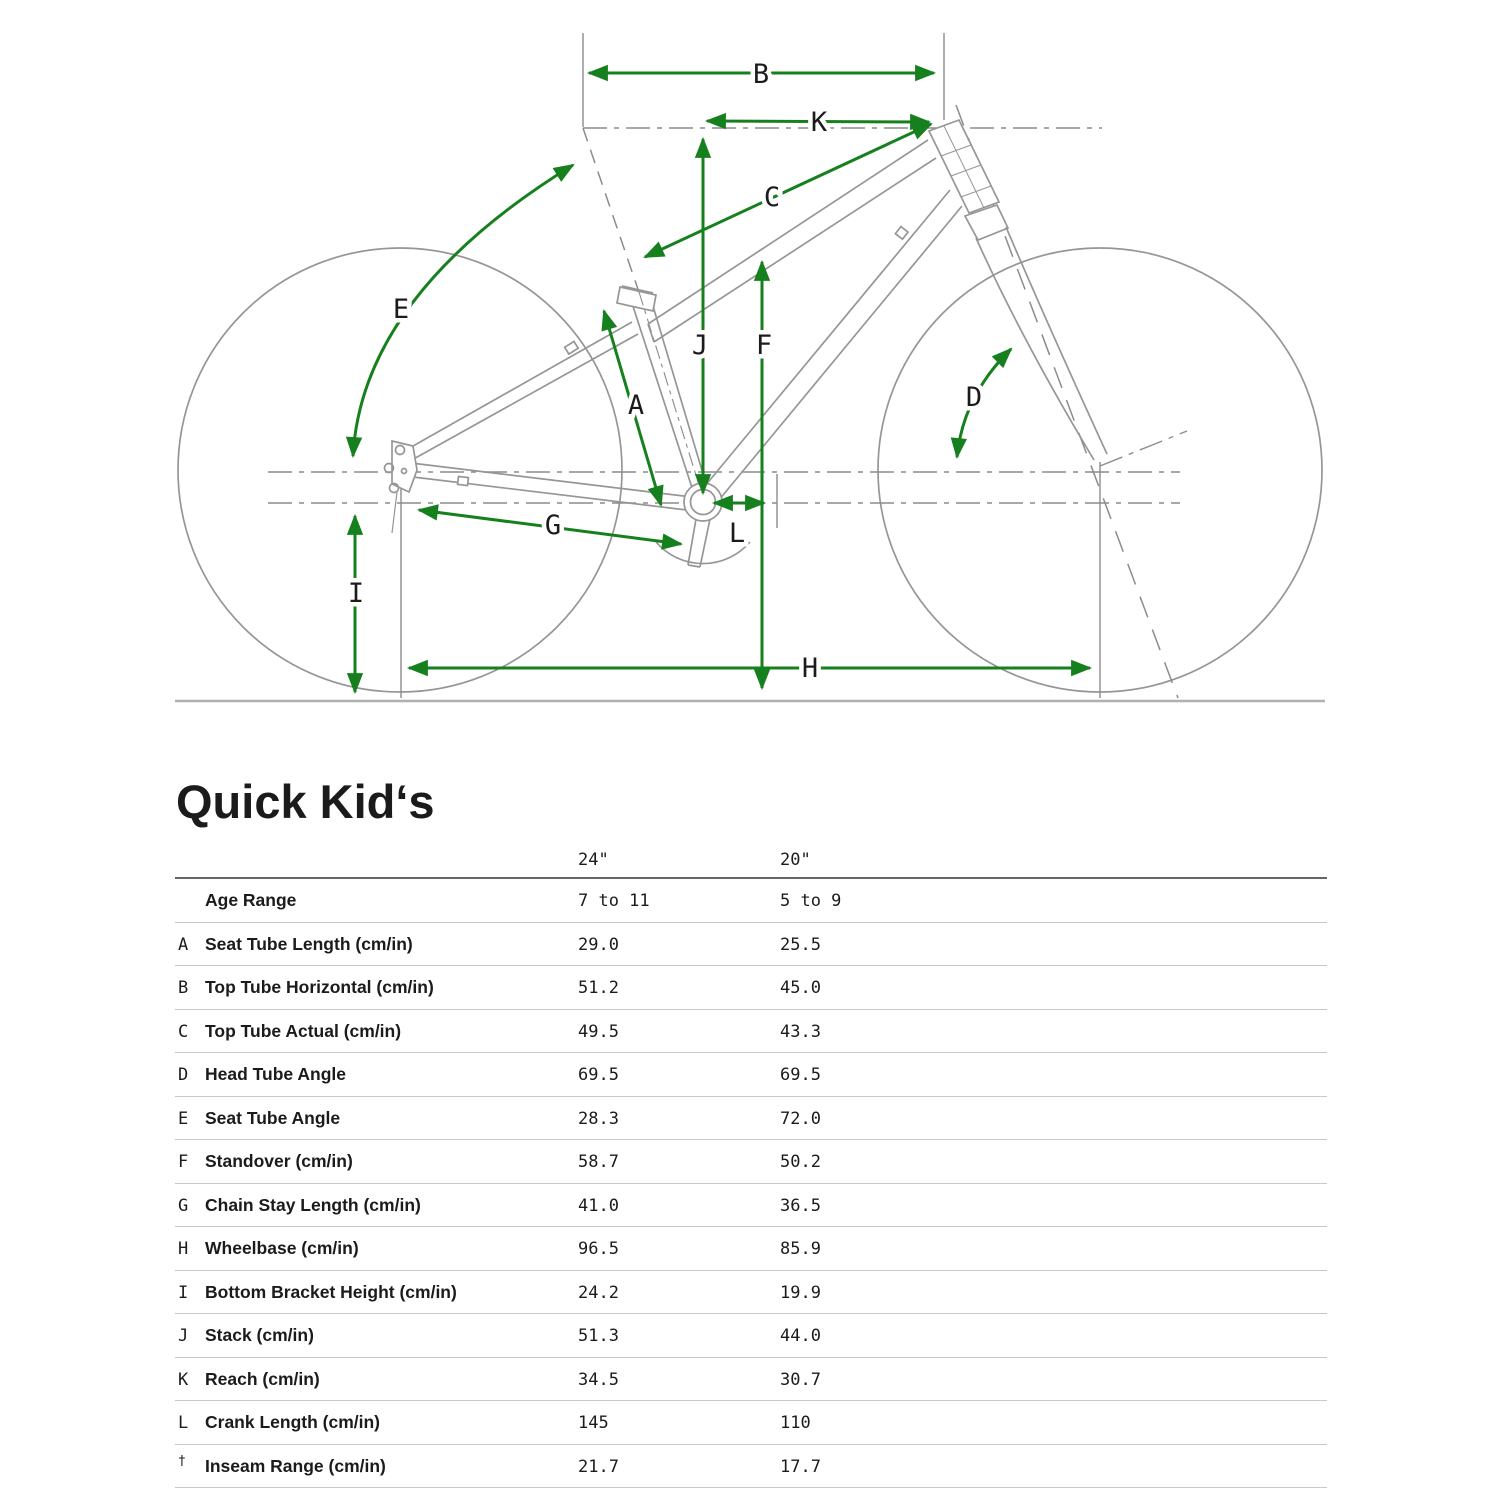 The height and width of the screenshot is (1500, 1500). What do you see at coordinates (305, 801) in the screenshot?
I see `page-title: Quick Kid‘s` at bounding box center [305, 801].